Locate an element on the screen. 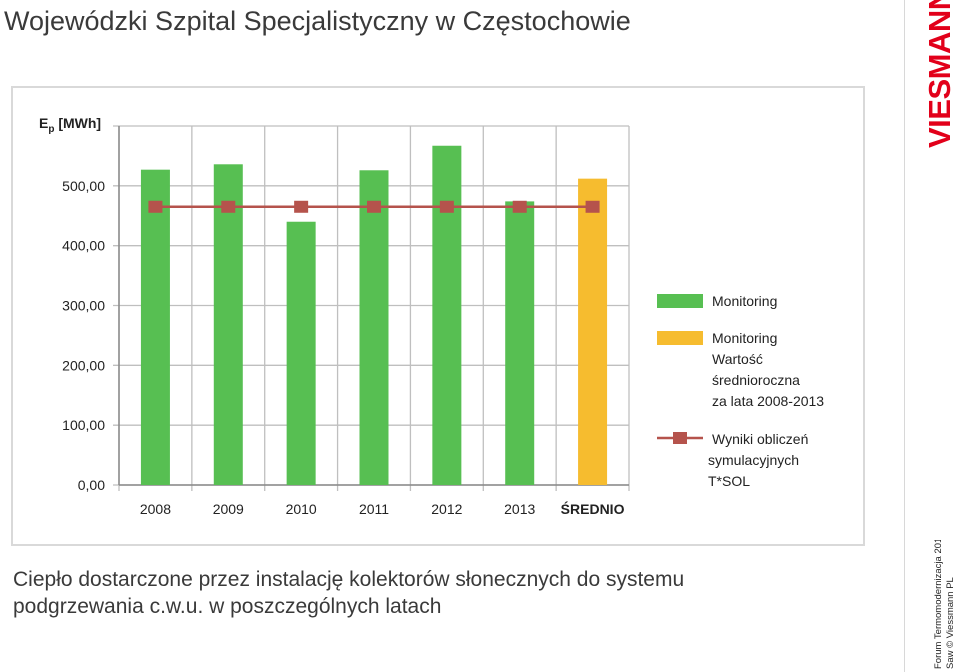 The height and width of the screenshot is (672, 960). logo-text: VIESMANN is located at coordinates (939, 74).